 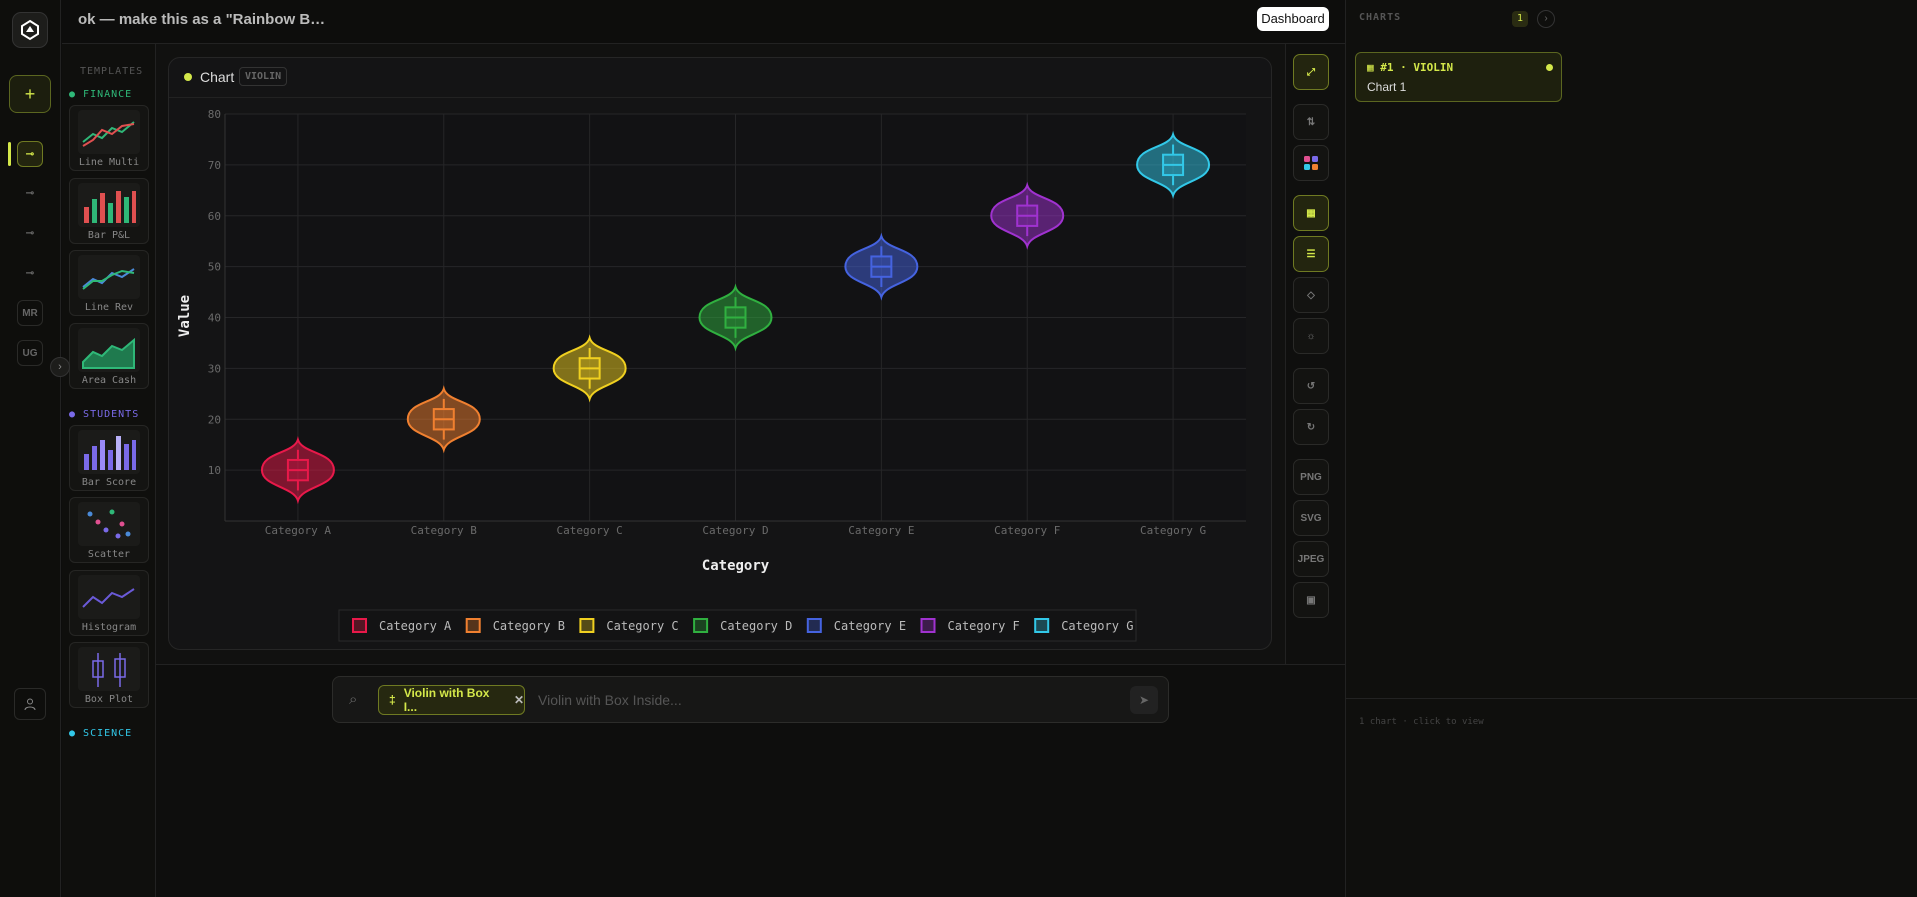 I want to click on x-tick-label: Category A, so click(x=298, y=530).